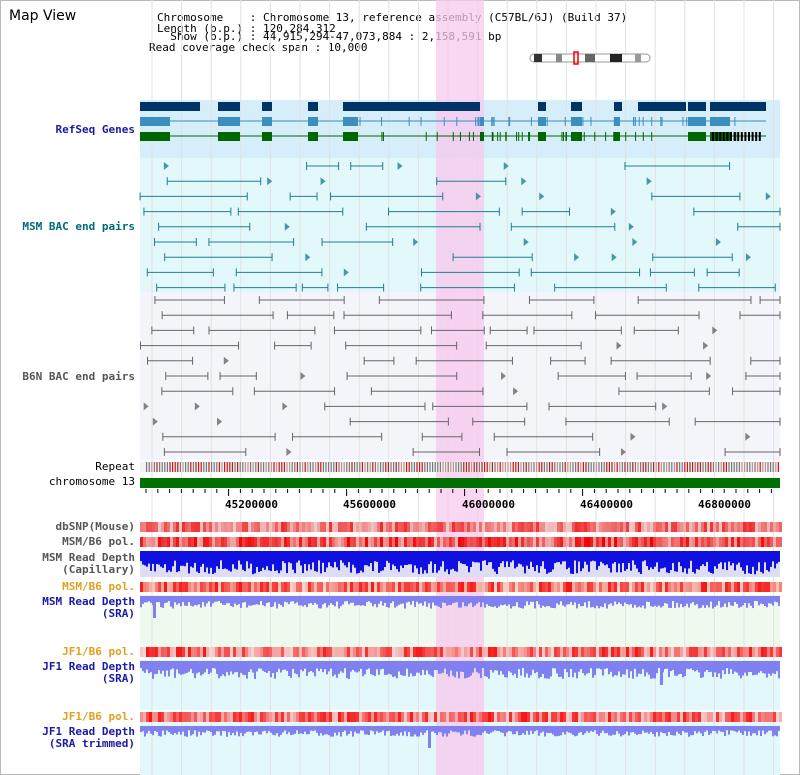 Image resolution: width=800 pixels, height=775 pixels. Describe the element at coordinates (115, 466) in the screenshot. I see `label-repeat: Repeat` at that location.